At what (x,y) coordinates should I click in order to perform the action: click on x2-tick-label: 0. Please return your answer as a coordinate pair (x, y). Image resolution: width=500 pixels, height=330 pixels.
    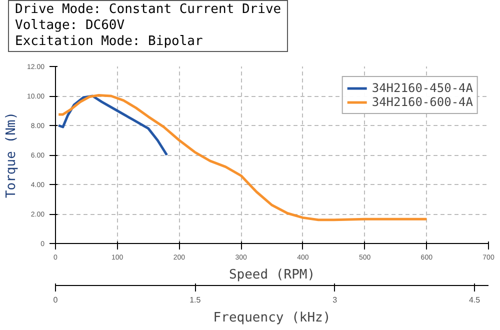
    Looking at the image, I should click on (55, 300).